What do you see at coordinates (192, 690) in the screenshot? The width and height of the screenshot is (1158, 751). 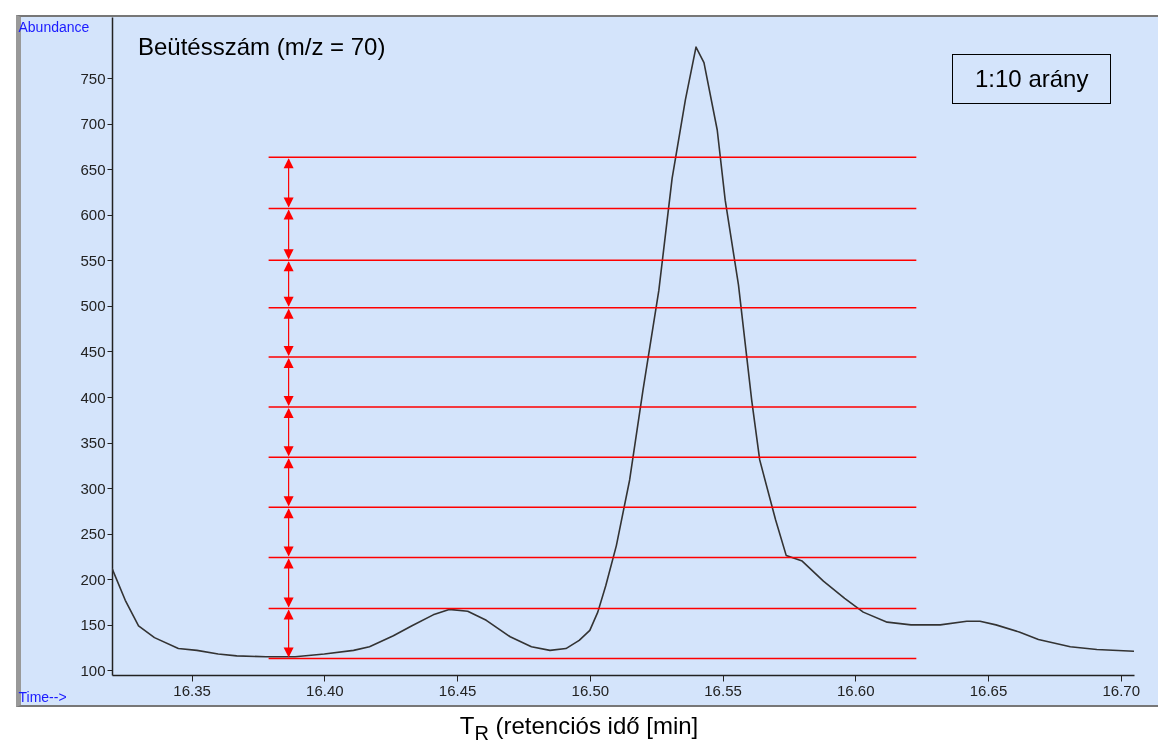 I see `x-tick-label: 16.35` at bounding box center [192, 690].